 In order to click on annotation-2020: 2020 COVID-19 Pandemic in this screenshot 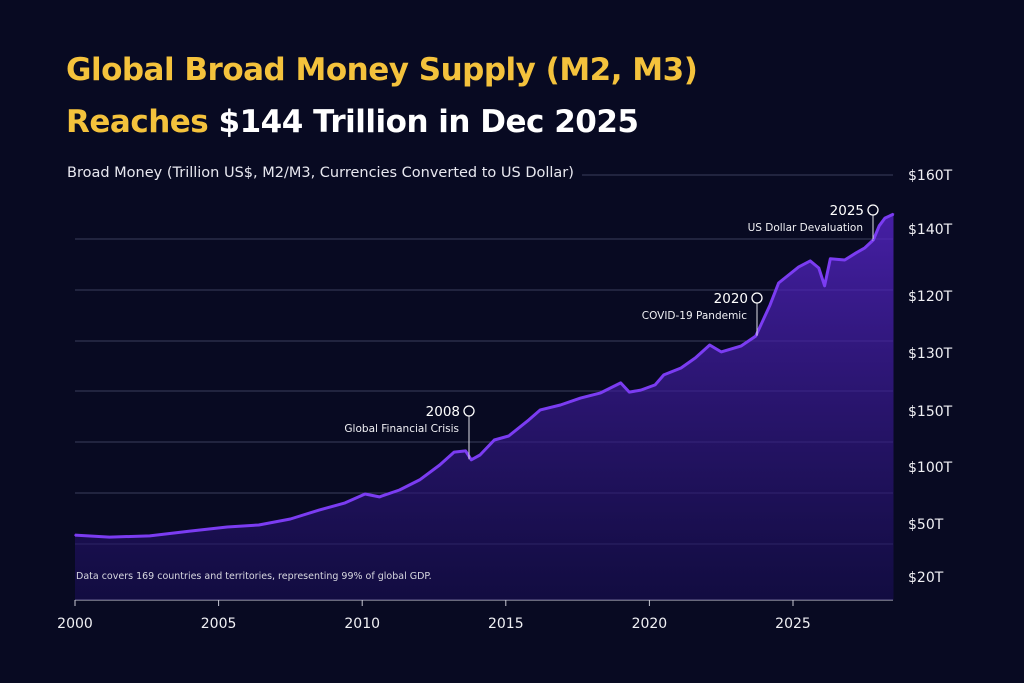, I will do `click(702, 313)`.